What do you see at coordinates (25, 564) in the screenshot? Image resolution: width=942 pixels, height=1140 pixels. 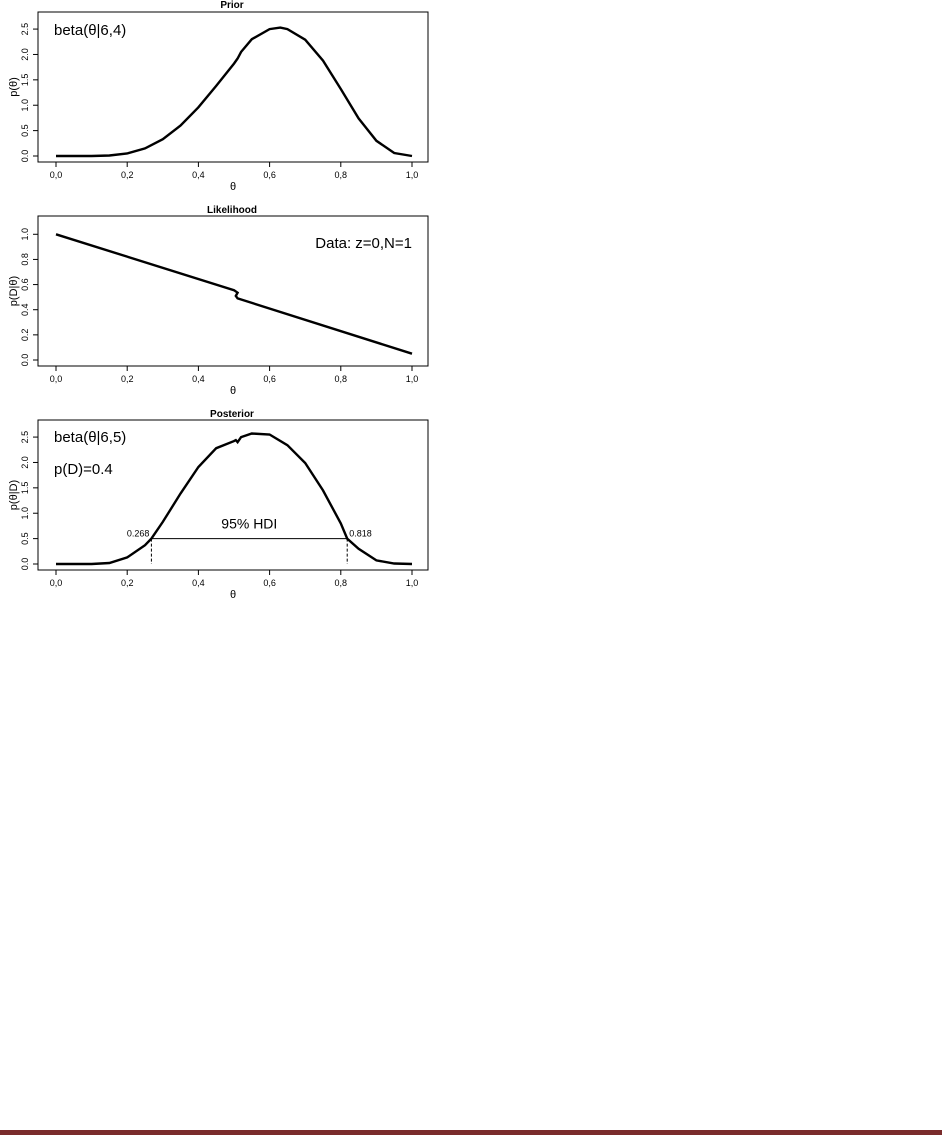 I see `posterior-y-tick-label: 0.0` at bounding box center [25, 564].